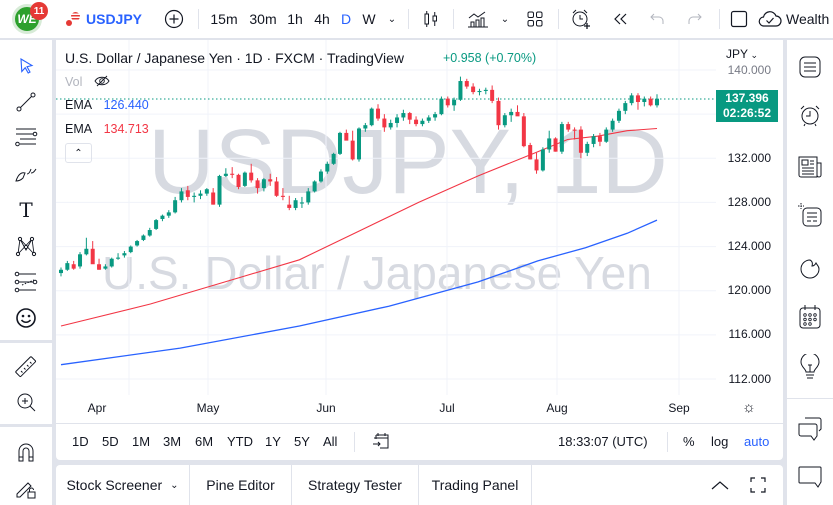 Image resolution: width=833 pixels, height=505 pixels. Describe the element at coordinates (87, 82) in the screenshot. I see `volume-legend: Vol` at that location.